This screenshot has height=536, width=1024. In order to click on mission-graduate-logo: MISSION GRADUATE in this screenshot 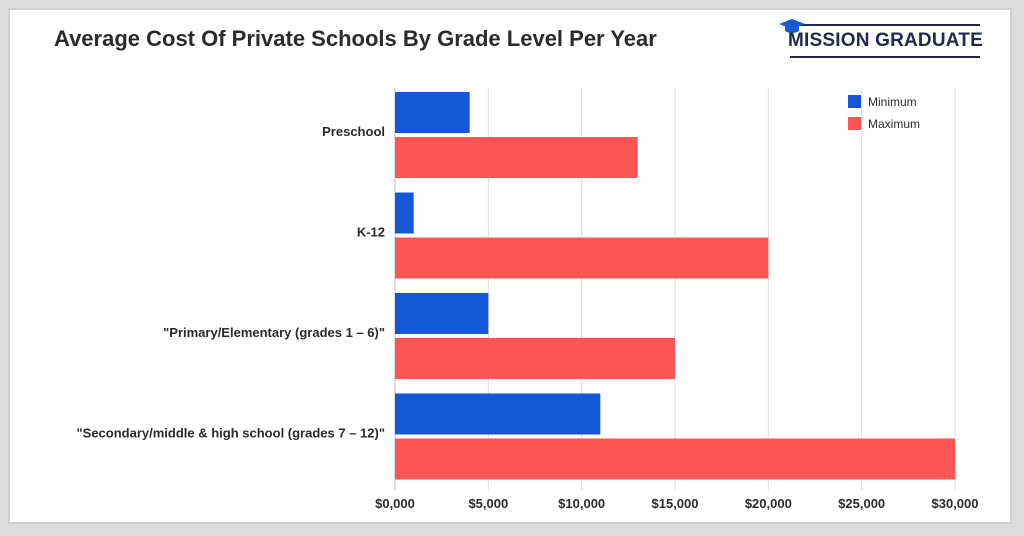, I will do `click(876, 40)`.